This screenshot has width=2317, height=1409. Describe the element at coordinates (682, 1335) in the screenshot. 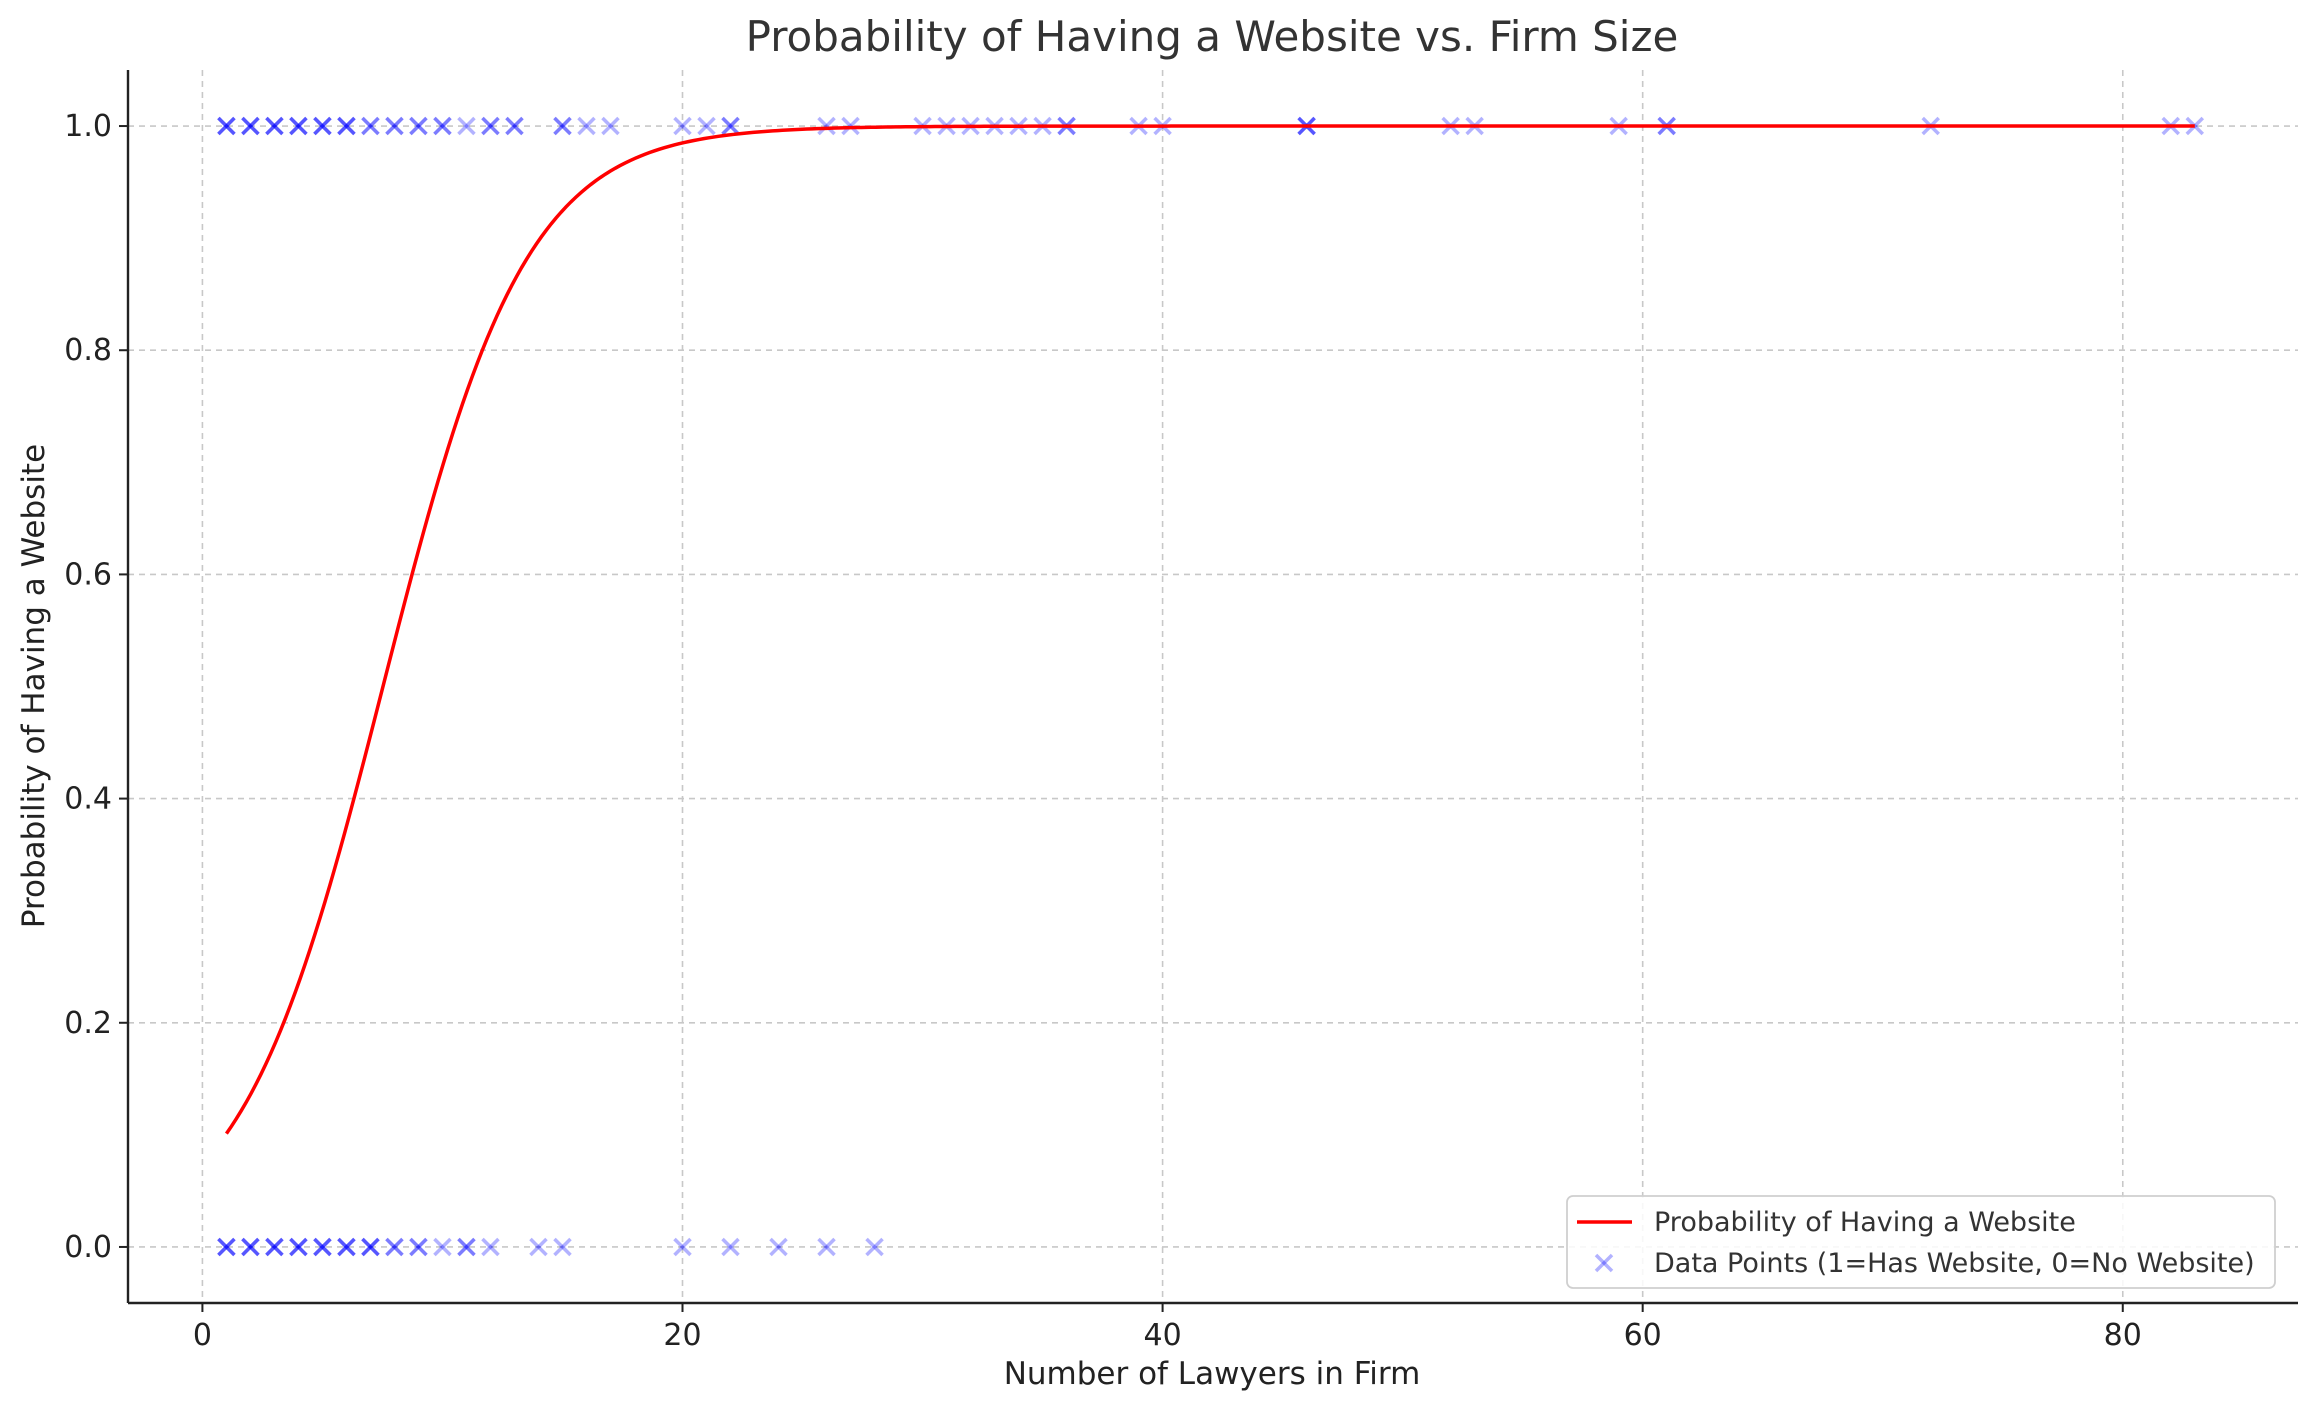

I see `x-tick-label: 20` at that location.